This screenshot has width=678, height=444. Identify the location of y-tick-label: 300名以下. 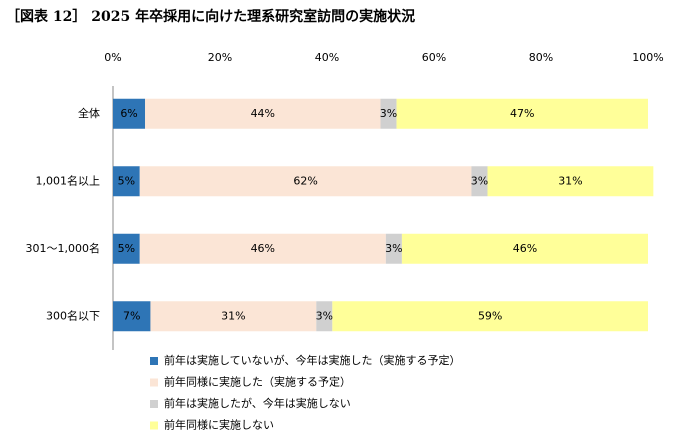
(73, 315).